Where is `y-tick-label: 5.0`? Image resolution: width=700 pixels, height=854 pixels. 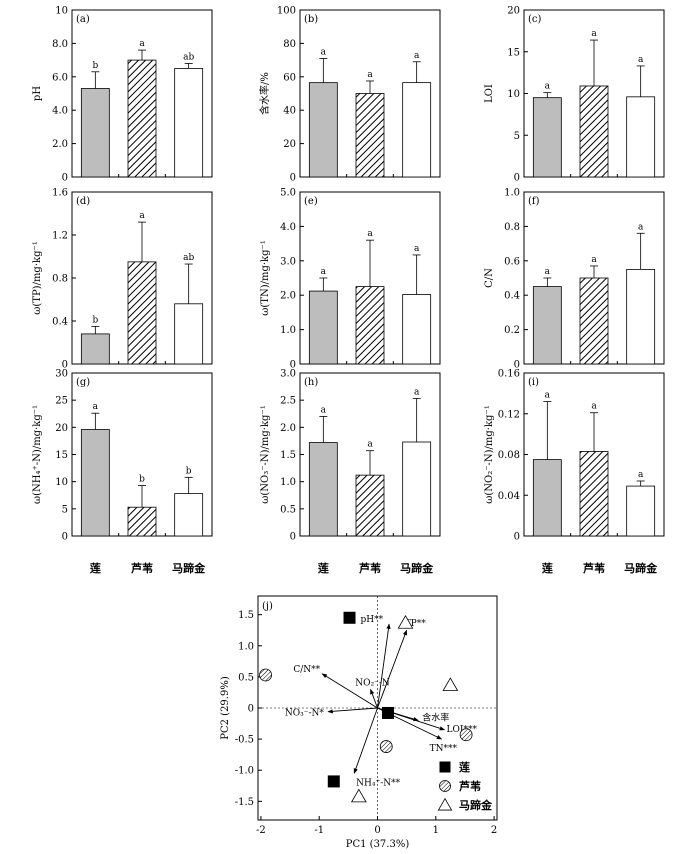 y-tick-label: 5.0 is located at coordinates (288, 193).